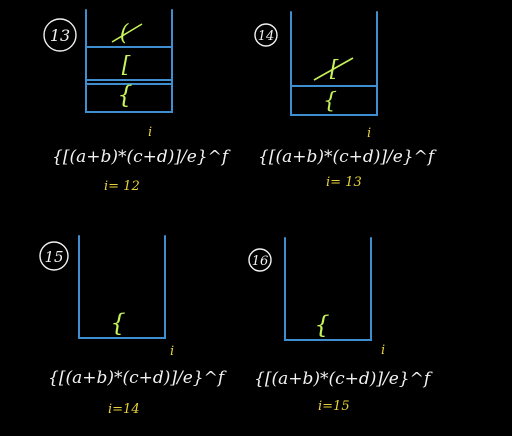 Image resolution: width=512 pixels, height=436 pixels. I want to click on index-label: i= 12, so click(122, 186).